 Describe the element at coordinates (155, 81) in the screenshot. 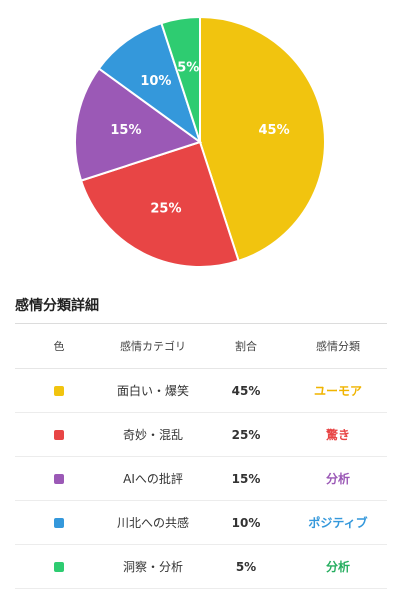

I see `pie-slice-label: 10%` at that location.